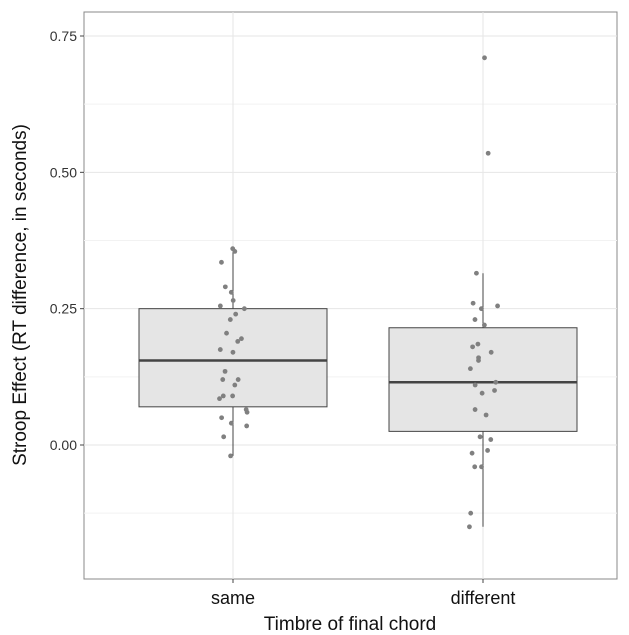  I want to click on x-axis: same different, so click(363, 593).